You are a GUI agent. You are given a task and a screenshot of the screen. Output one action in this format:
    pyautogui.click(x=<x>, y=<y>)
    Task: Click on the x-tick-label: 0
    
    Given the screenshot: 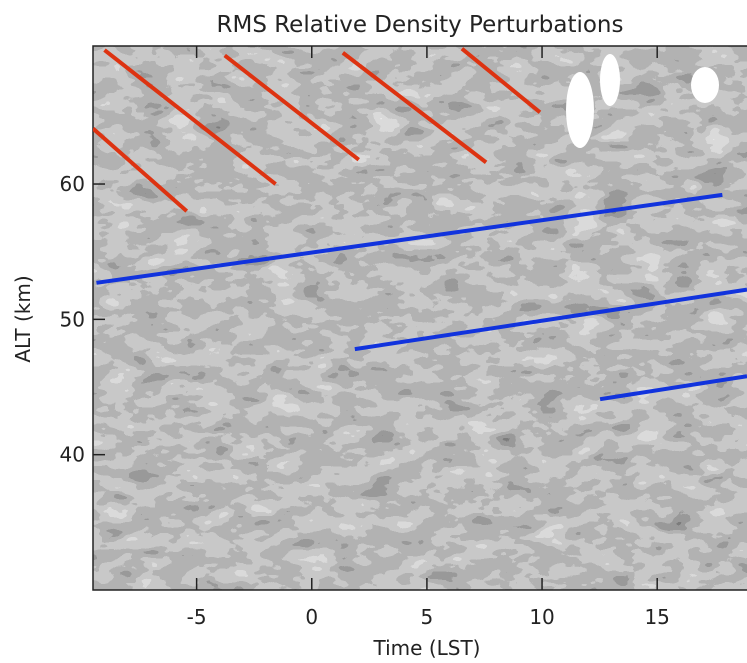 What is the action you would take?
    pyautogui.click(x=311, y=617)
    